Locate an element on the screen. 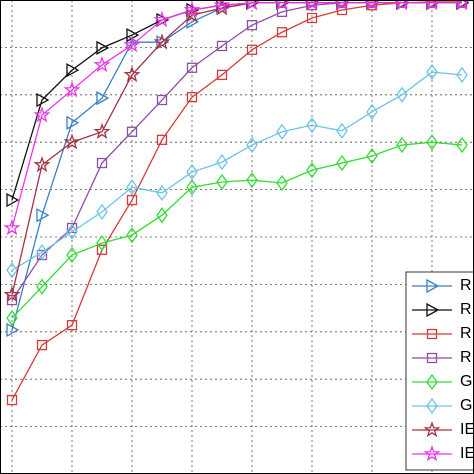 The image size is (474, 474). legend: RRRRGcGcIEIE is located at coordinates (439, 371).